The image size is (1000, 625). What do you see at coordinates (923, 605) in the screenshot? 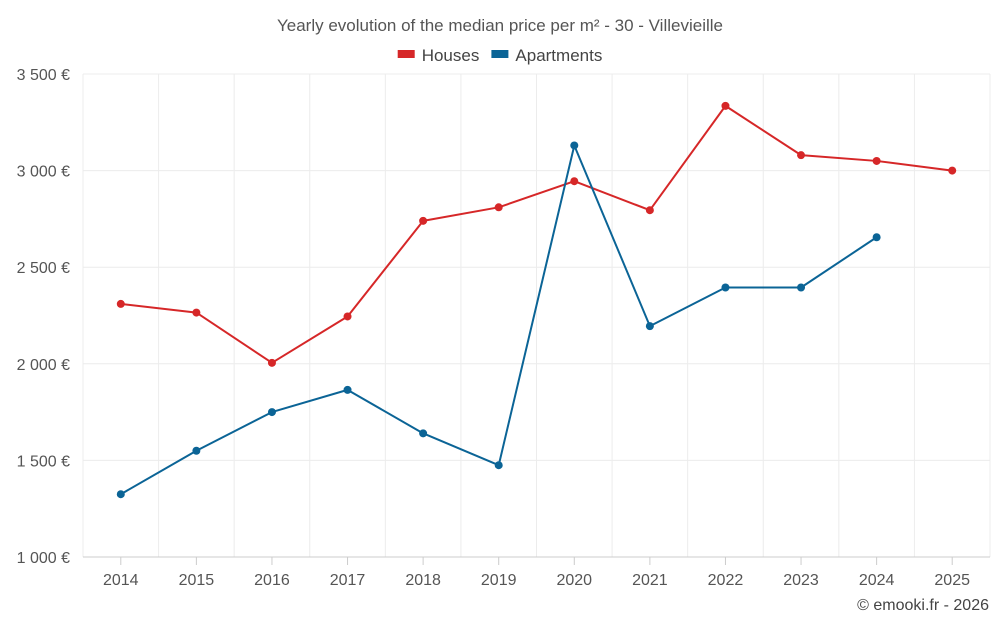
I see `credit-text: © emooki.fr - 2026` at bounding box center [923, 605].